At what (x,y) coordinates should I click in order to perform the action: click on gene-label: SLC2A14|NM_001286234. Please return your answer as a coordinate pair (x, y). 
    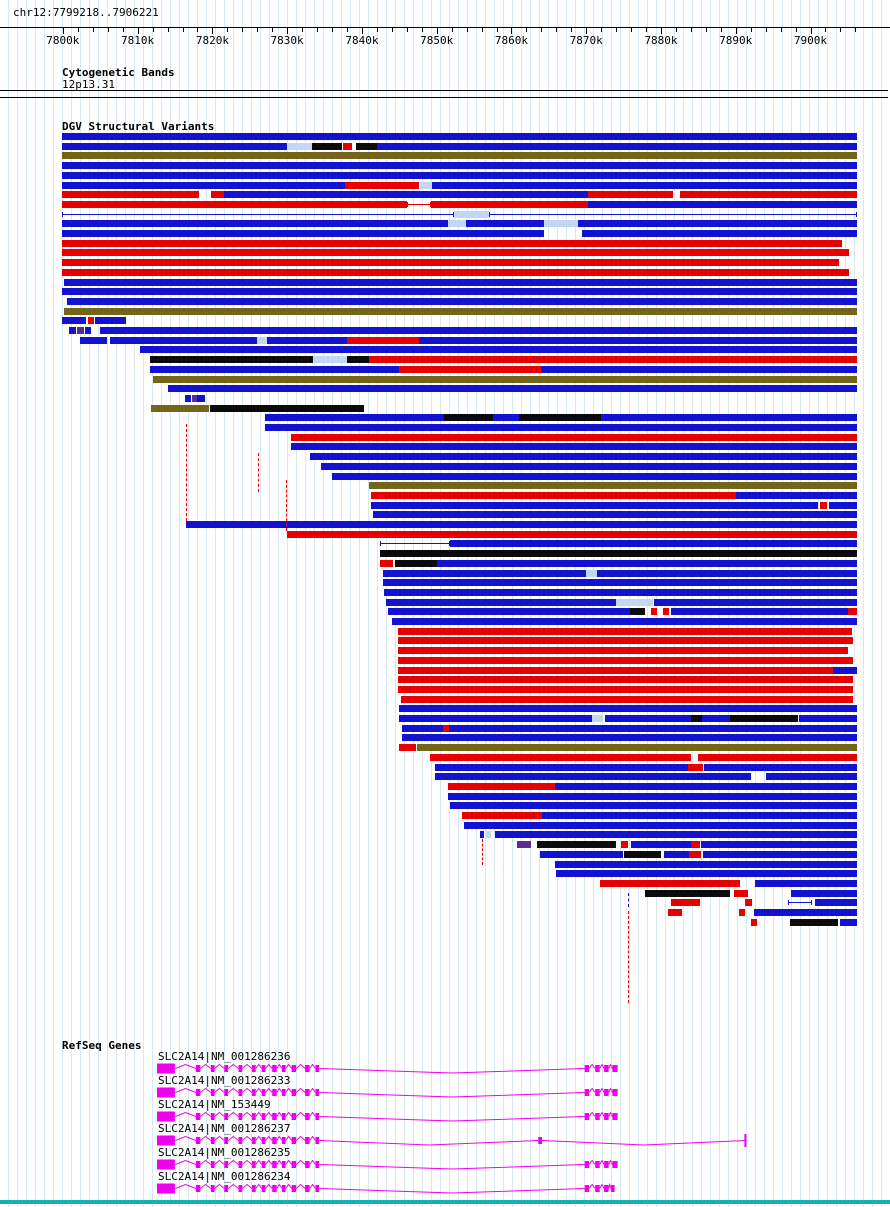
    Looking at the image, I should click on (224, 1176).